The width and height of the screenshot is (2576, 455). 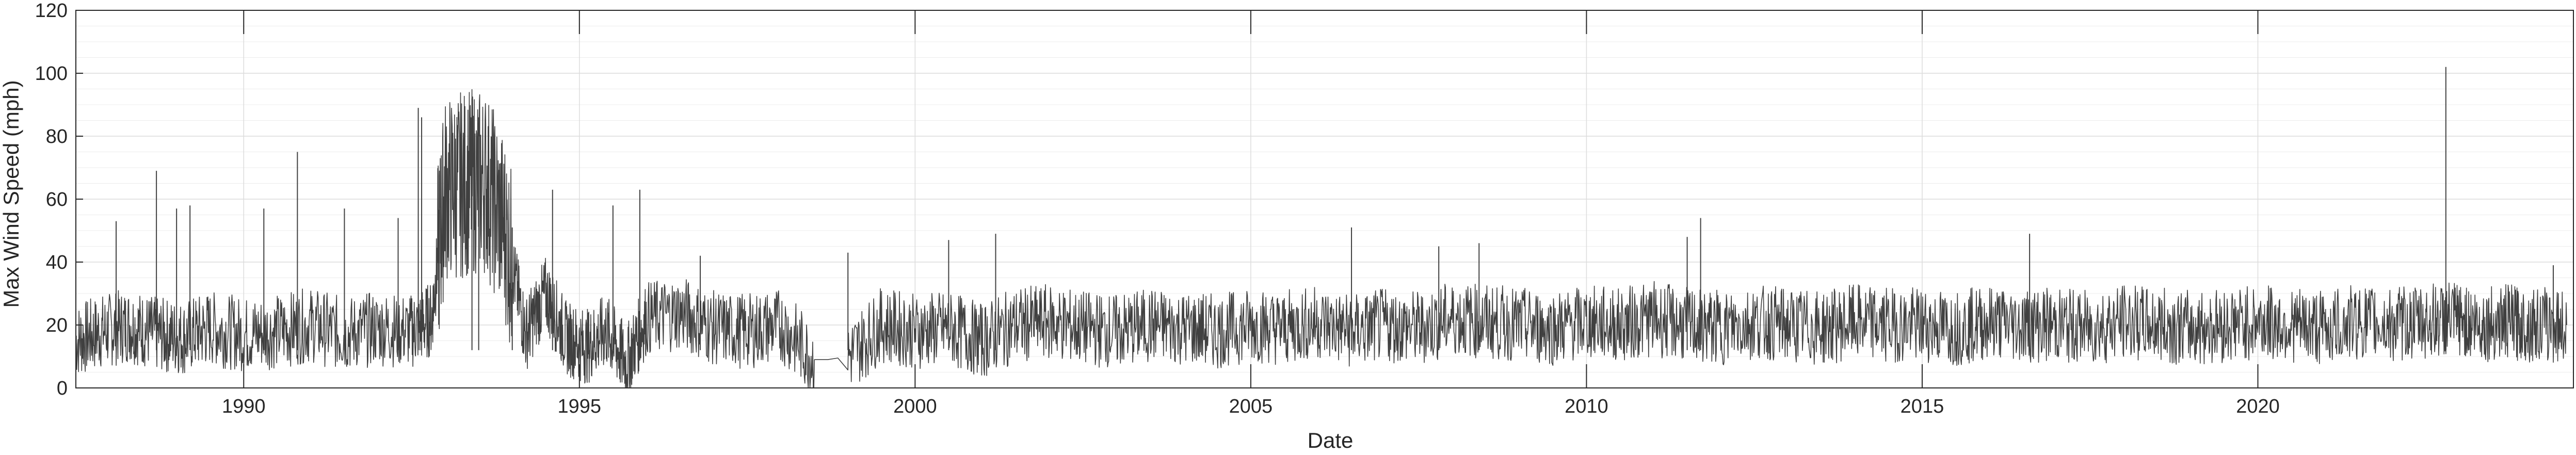 I want to click on y-tick-label: 0, so click(x=63, y=389).